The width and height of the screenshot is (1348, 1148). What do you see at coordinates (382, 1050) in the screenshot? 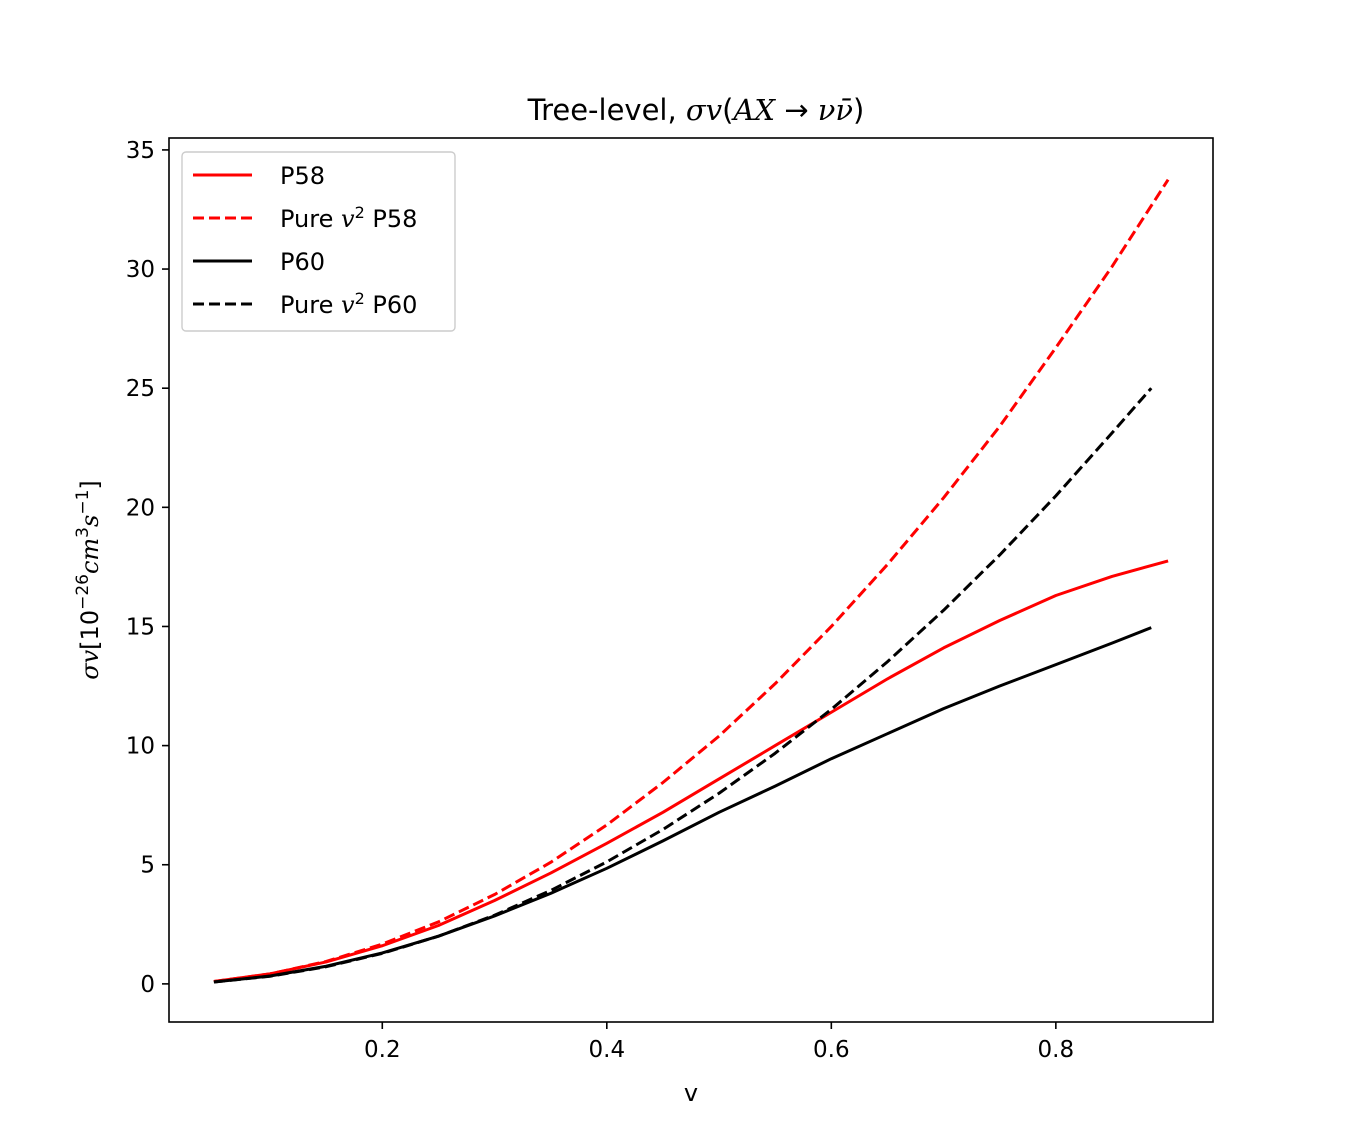
I see `x-tick-label: 0.2` at bounding box center [382, 1050].